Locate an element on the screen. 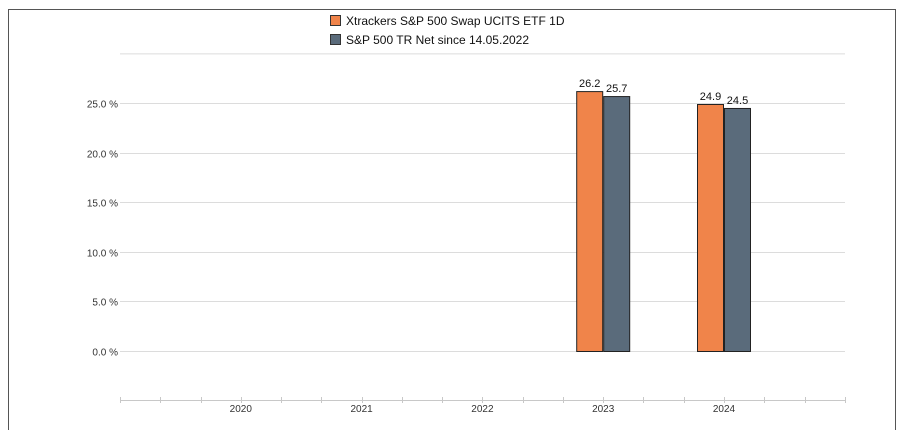  legend-label-series-1: Xtrackers S&P 500 Swap UCITS ETF 1D is located at coordinates (455, 20).